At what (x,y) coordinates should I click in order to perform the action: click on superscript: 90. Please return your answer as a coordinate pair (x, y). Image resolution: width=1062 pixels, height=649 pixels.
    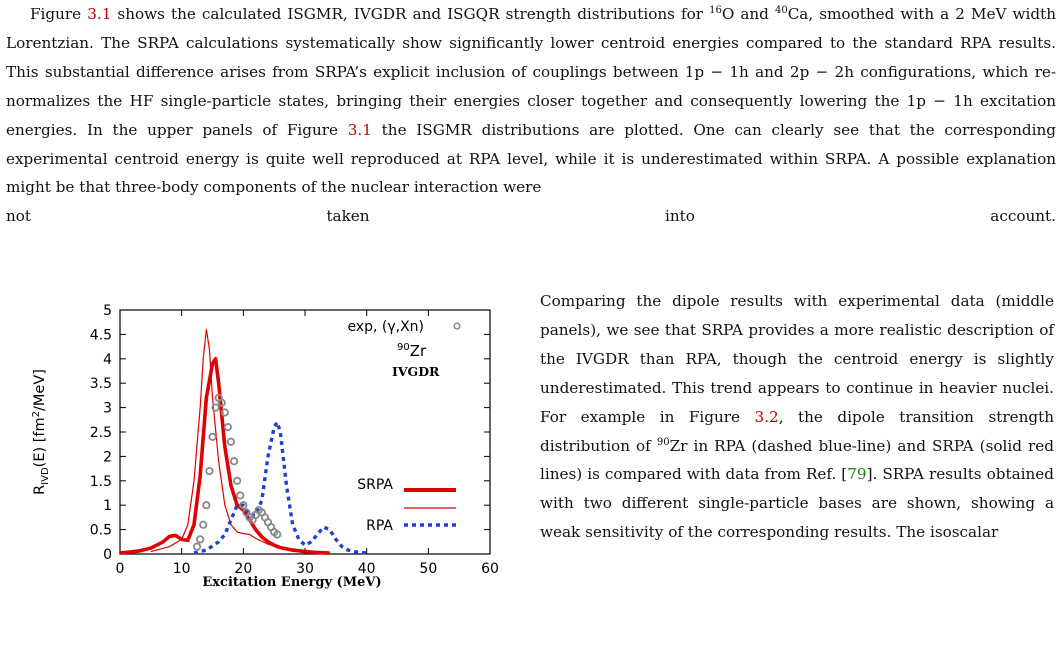
    Looking at the image, I should click on (663, 442).